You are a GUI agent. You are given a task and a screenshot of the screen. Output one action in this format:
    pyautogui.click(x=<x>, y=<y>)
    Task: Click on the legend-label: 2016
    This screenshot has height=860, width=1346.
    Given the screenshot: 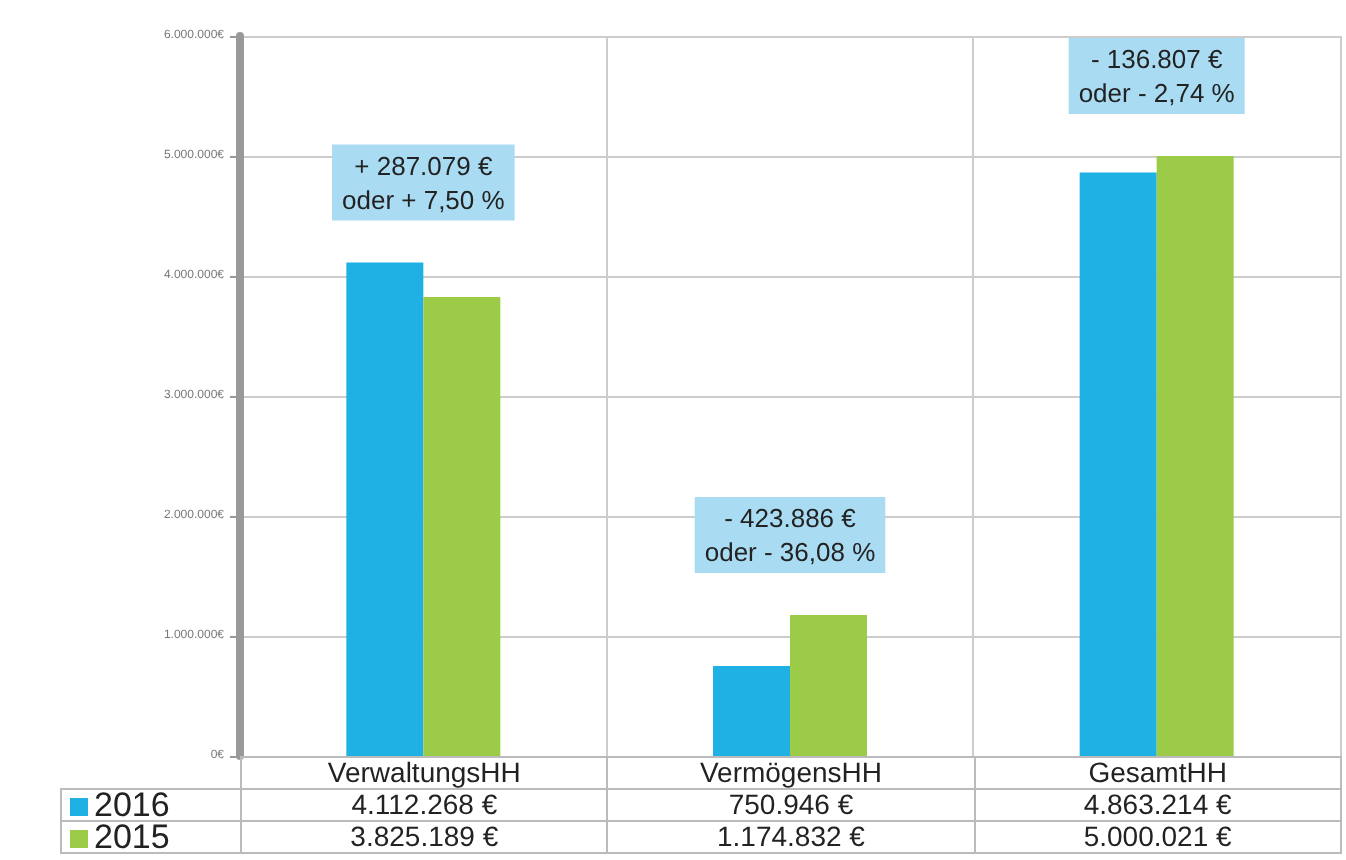 What is the action you would take?
    pyautogui.click(x=151, y=805)
    